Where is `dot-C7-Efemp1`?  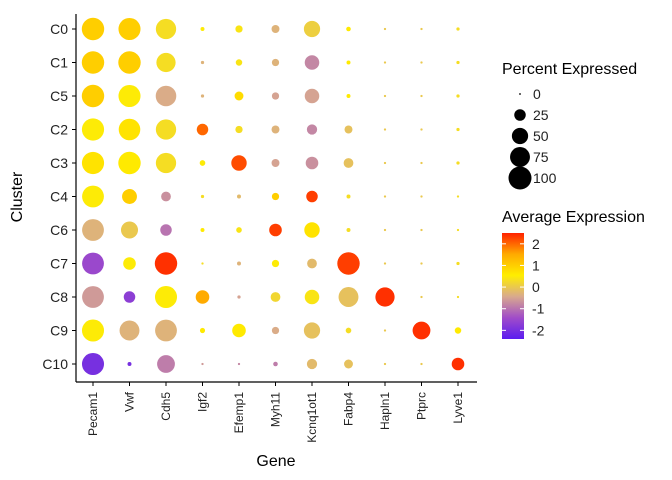
dot-C7-Efemp1 is located at coordinates (239, 263).